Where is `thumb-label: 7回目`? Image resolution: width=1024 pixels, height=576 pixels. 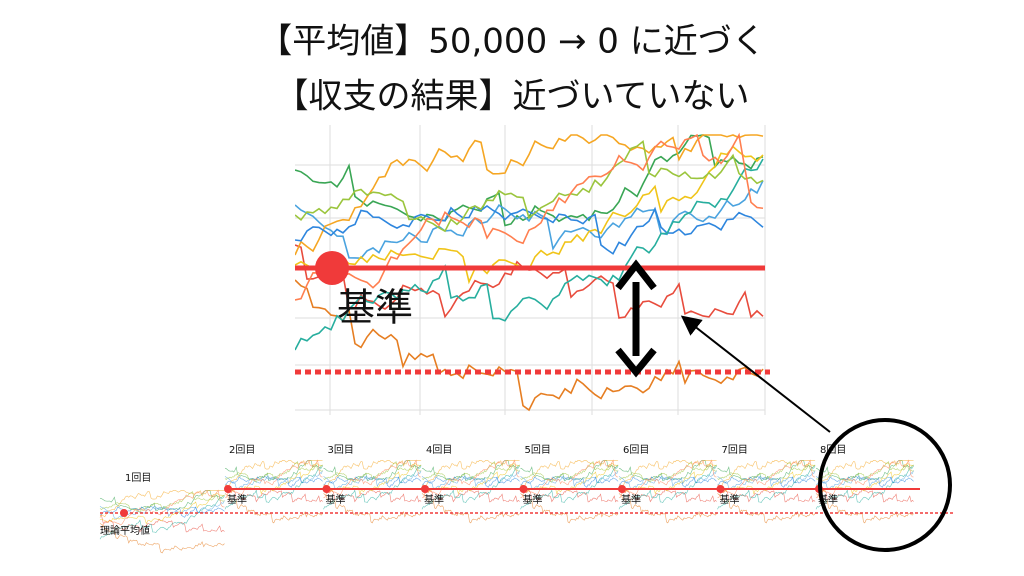 thumb-label: 7回目 is located at coordinates (735, 450).